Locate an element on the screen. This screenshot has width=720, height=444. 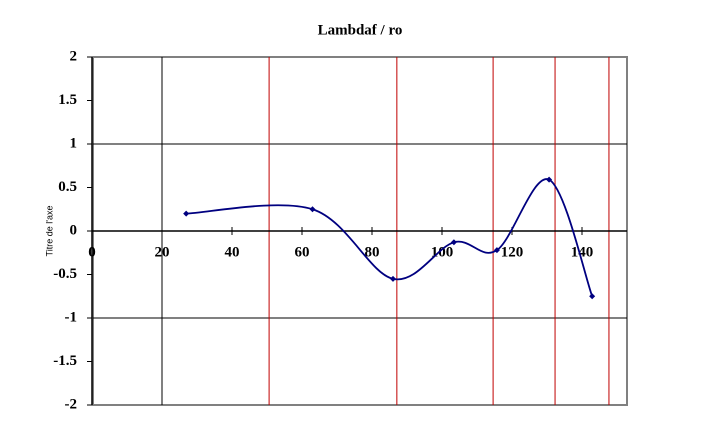
y-tick-label: -0.5 is located at coordinates (65, 274).